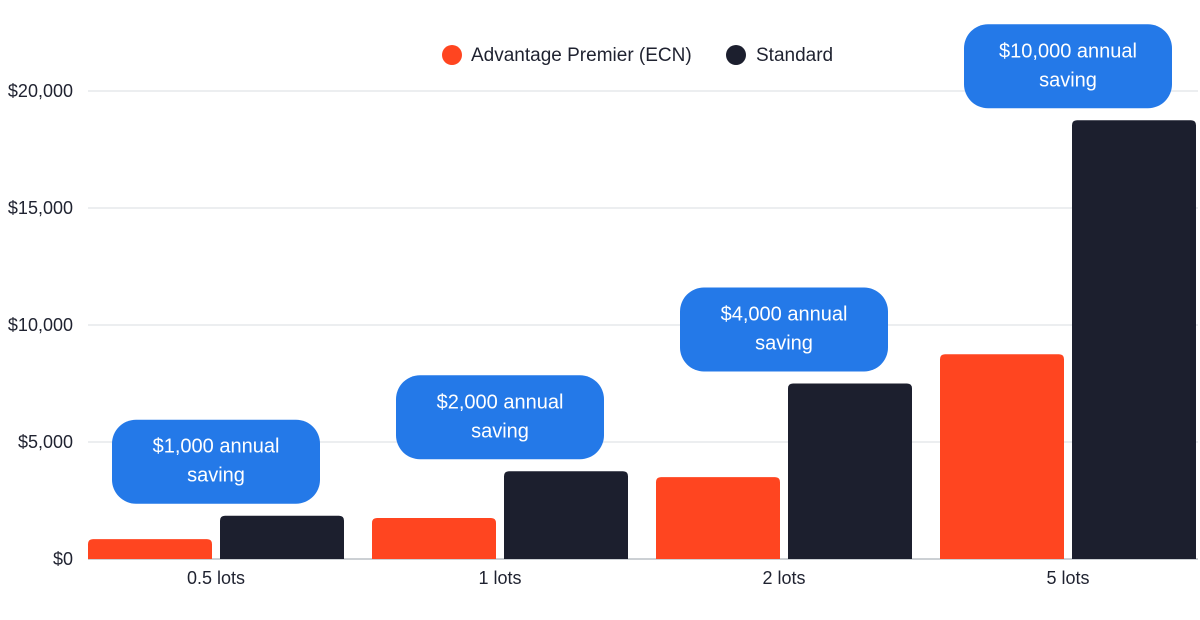 This screenshot has width=1200, height=620. I want to click on saving-bubble: $2,000 annual saving, so click(500, 417).